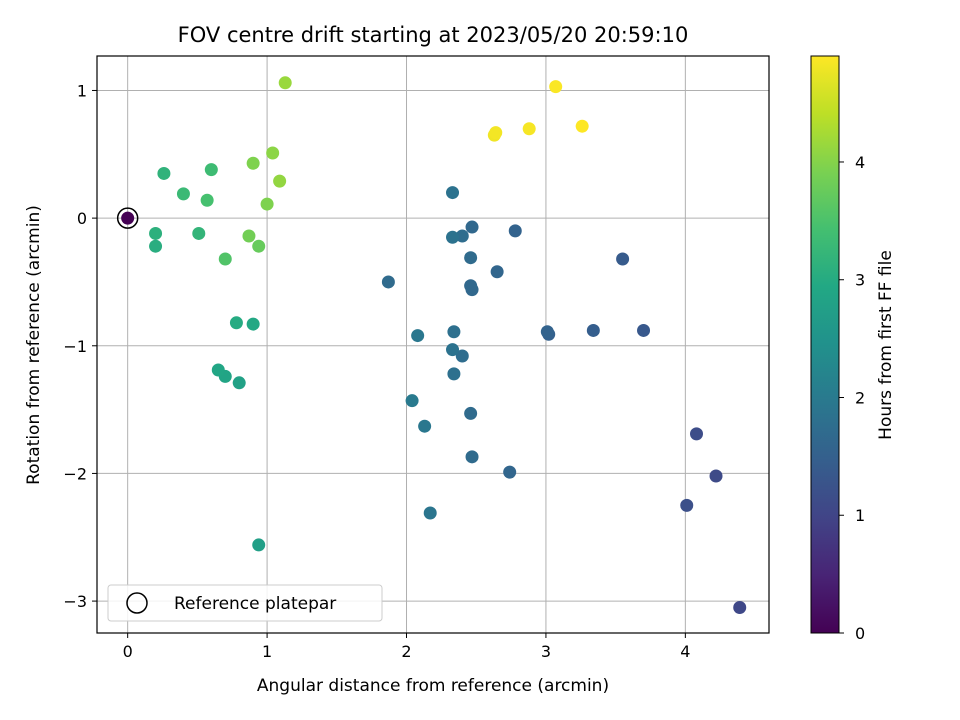  I want to click on x-tick-label: 3, so click(546, 651).